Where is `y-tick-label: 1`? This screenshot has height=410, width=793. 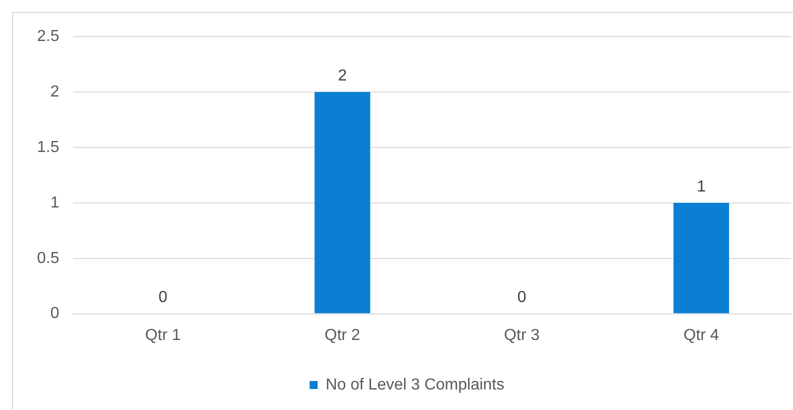 y-tick-label: 1 is located at coordinates (55, 203).